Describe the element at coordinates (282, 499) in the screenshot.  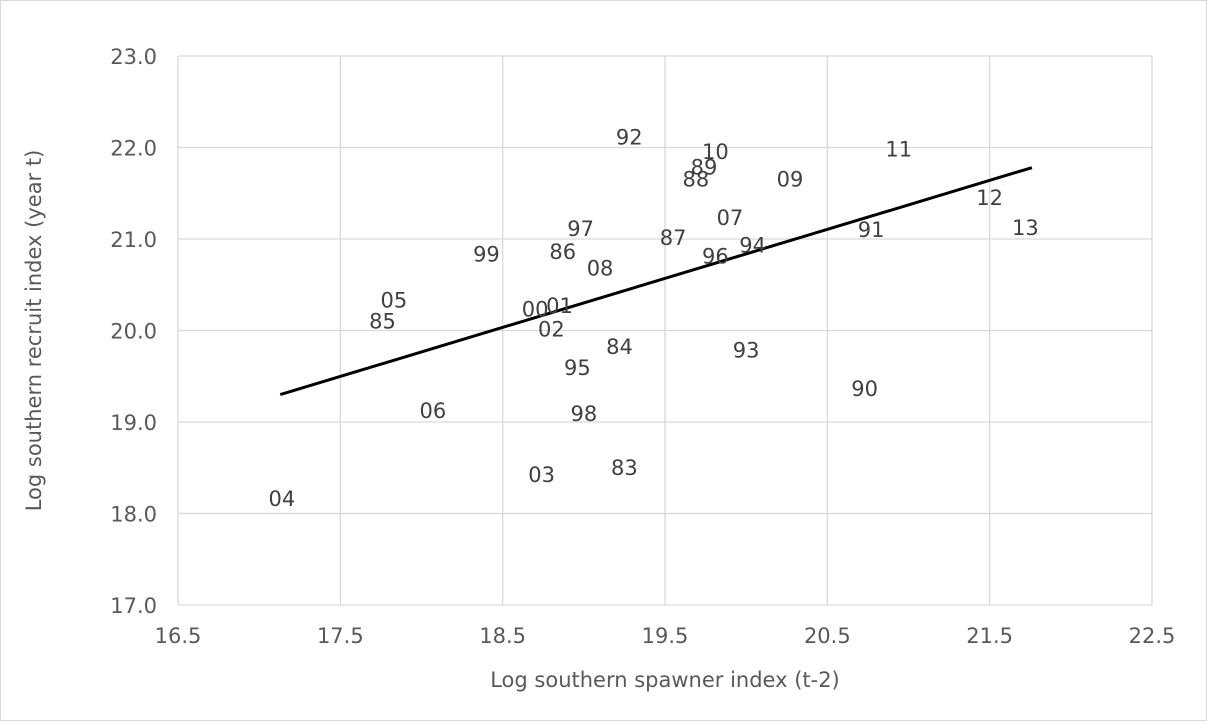
I see `data-point-label: 04` at that location.